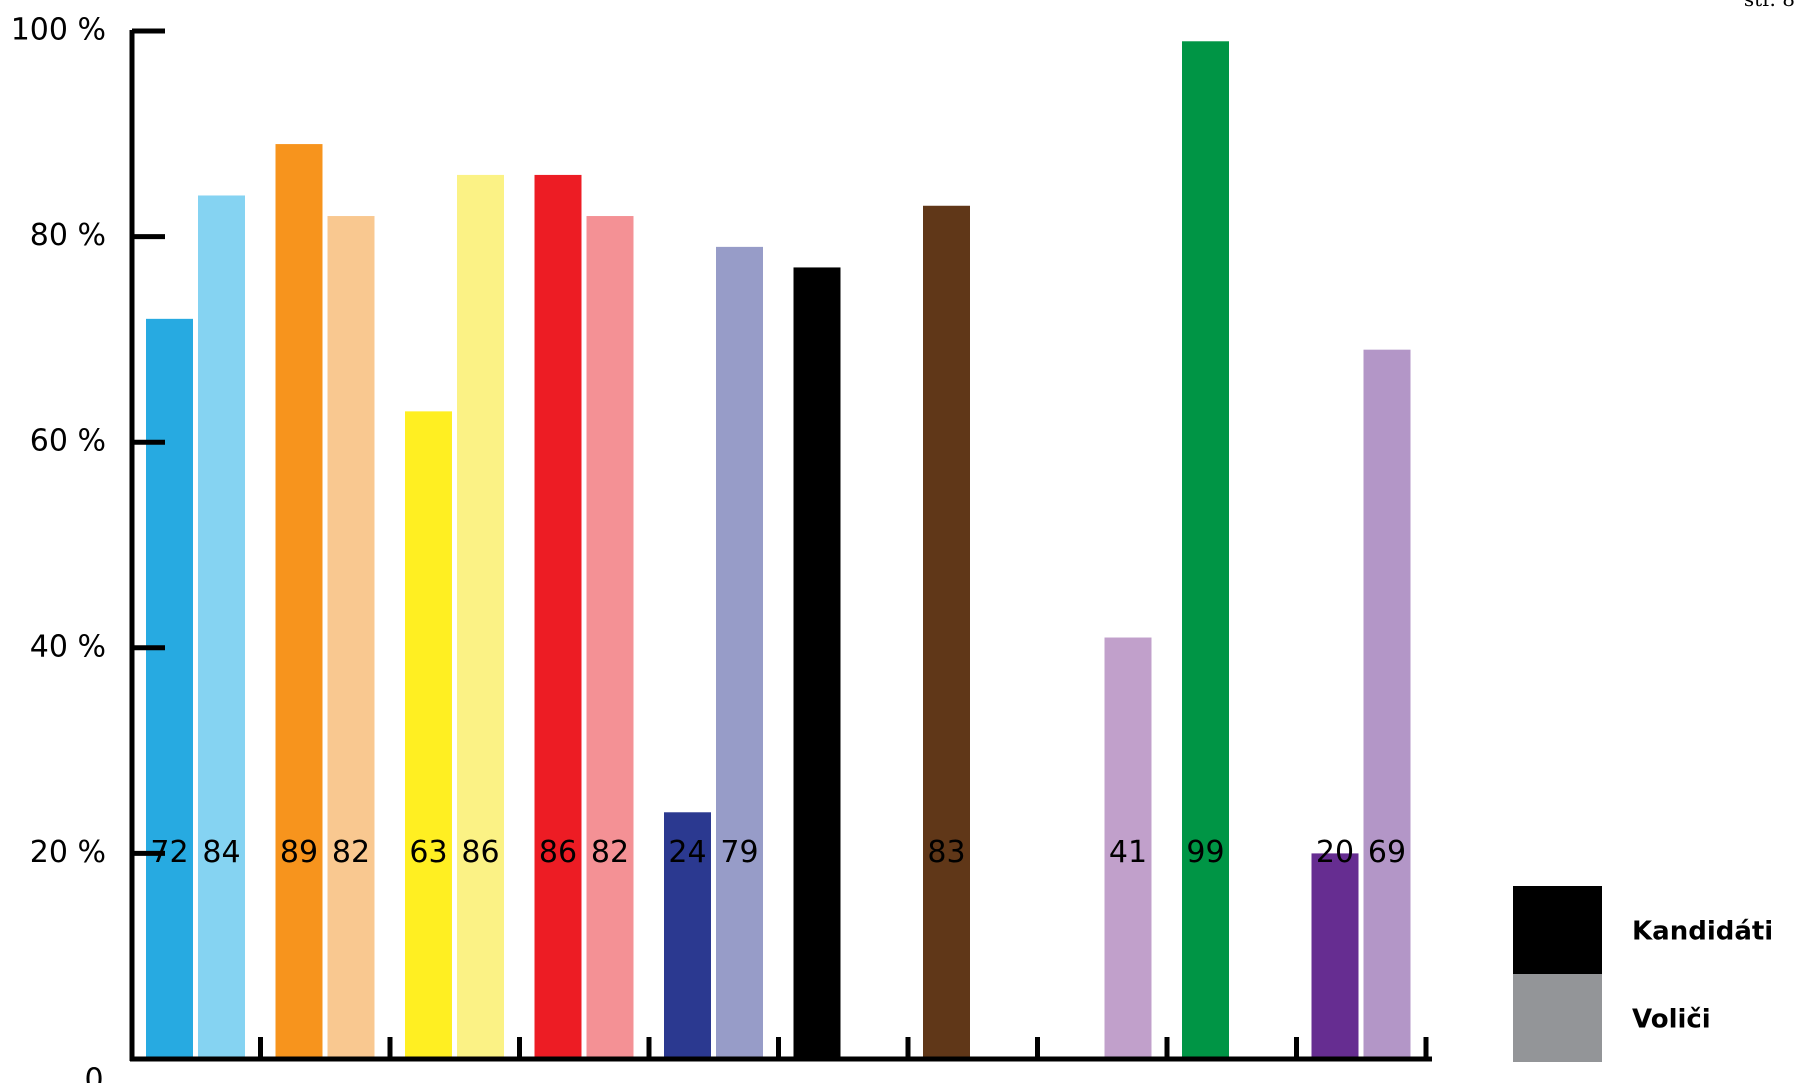 The height and width of the screenshot is (1083, 1795). What do you see at coordinates (68, 852) in the screenshot?
I see `y-tick-label-20: 20 %` at bounding box center [68, 852].